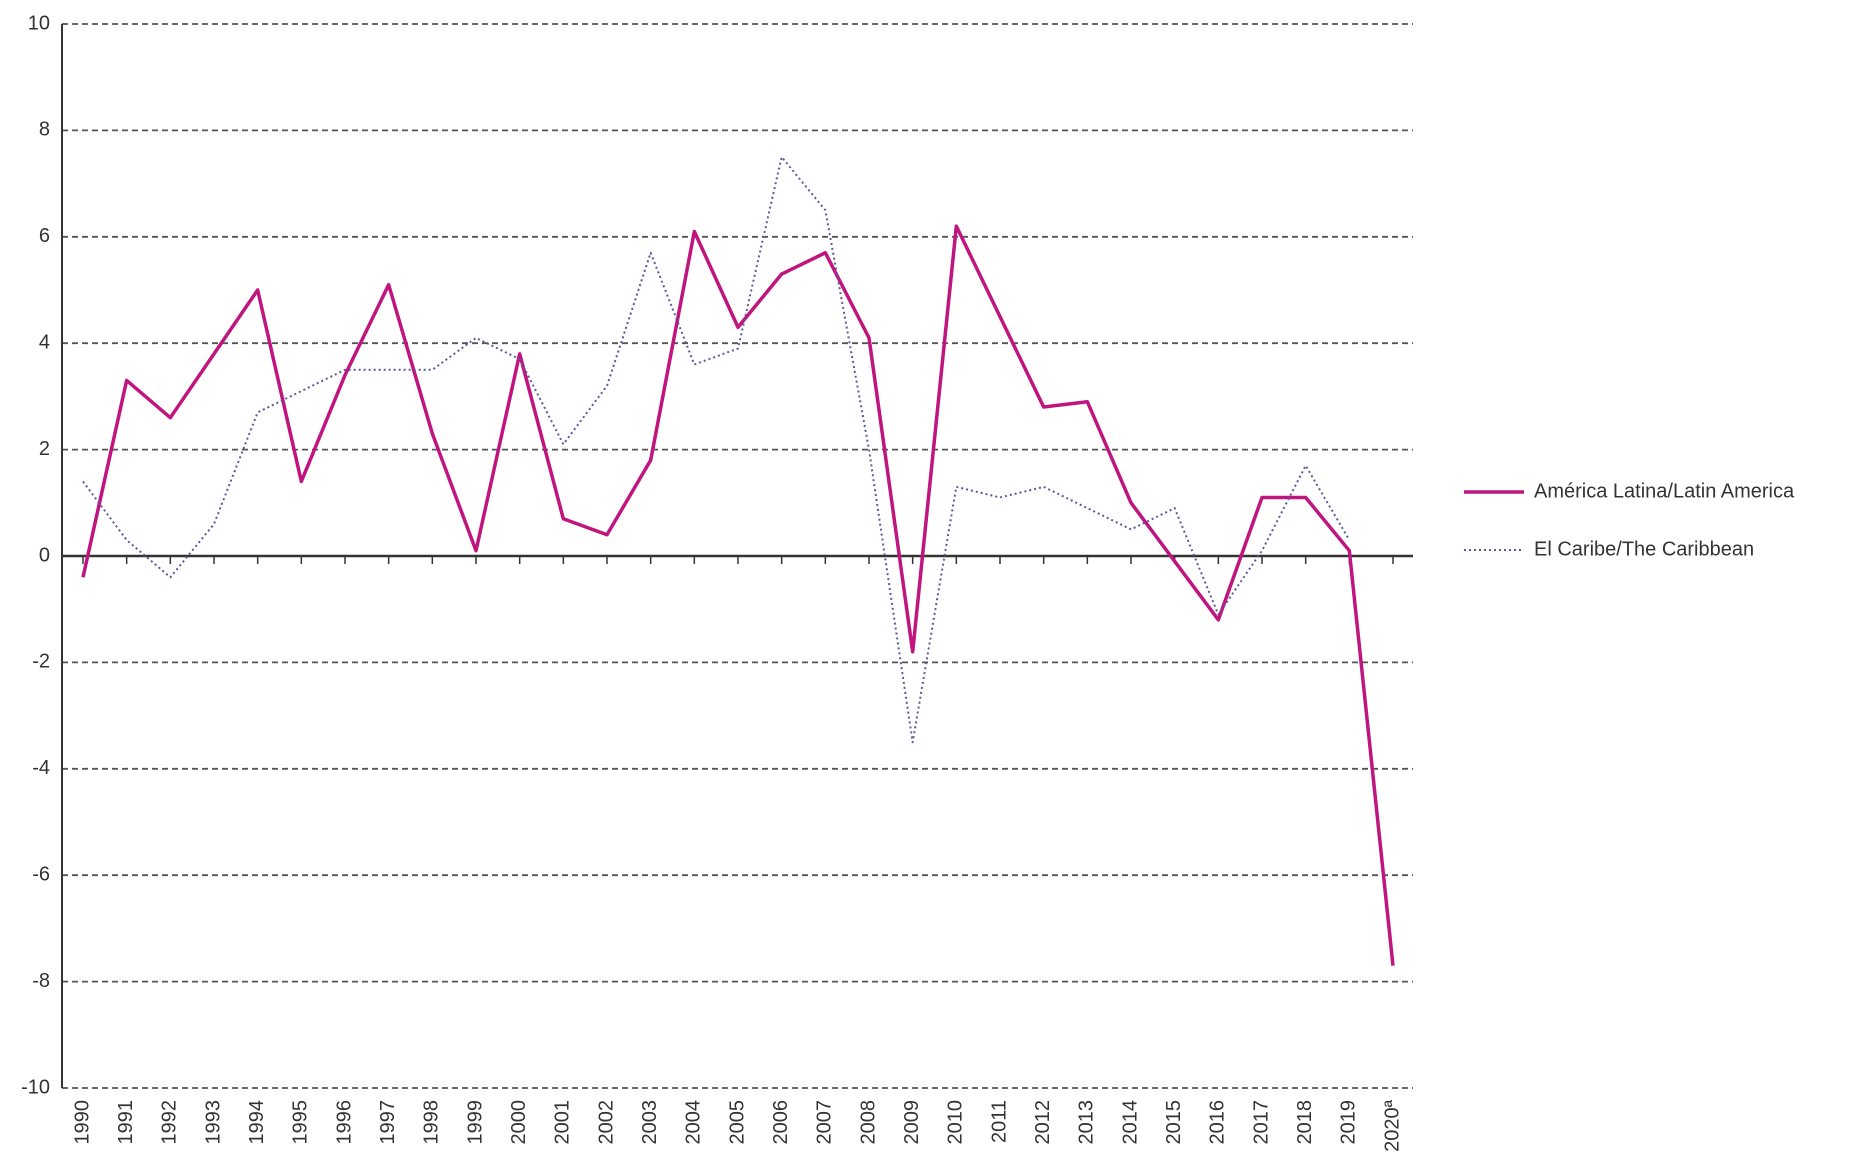 The height and width of the screenshot is (1157, 1863). I want to click on x-tick-label: 2000, so click(519, 1122).